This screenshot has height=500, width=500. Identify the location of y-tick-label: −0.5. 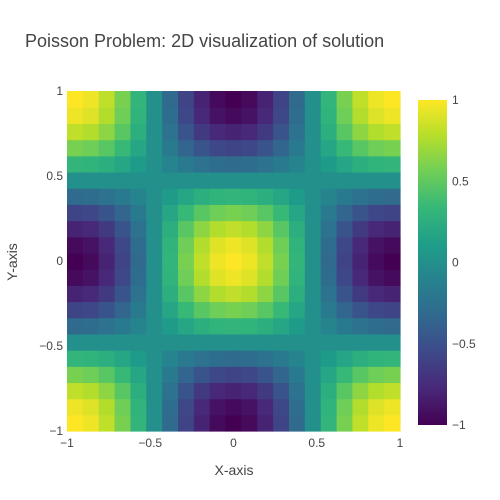
(51, 346).